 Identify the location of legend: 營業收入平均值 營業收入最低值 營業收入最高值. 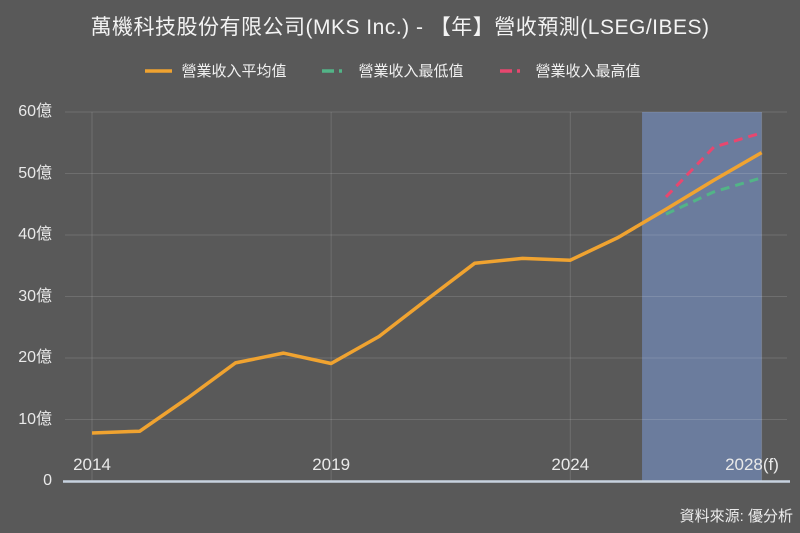
(393, 70).